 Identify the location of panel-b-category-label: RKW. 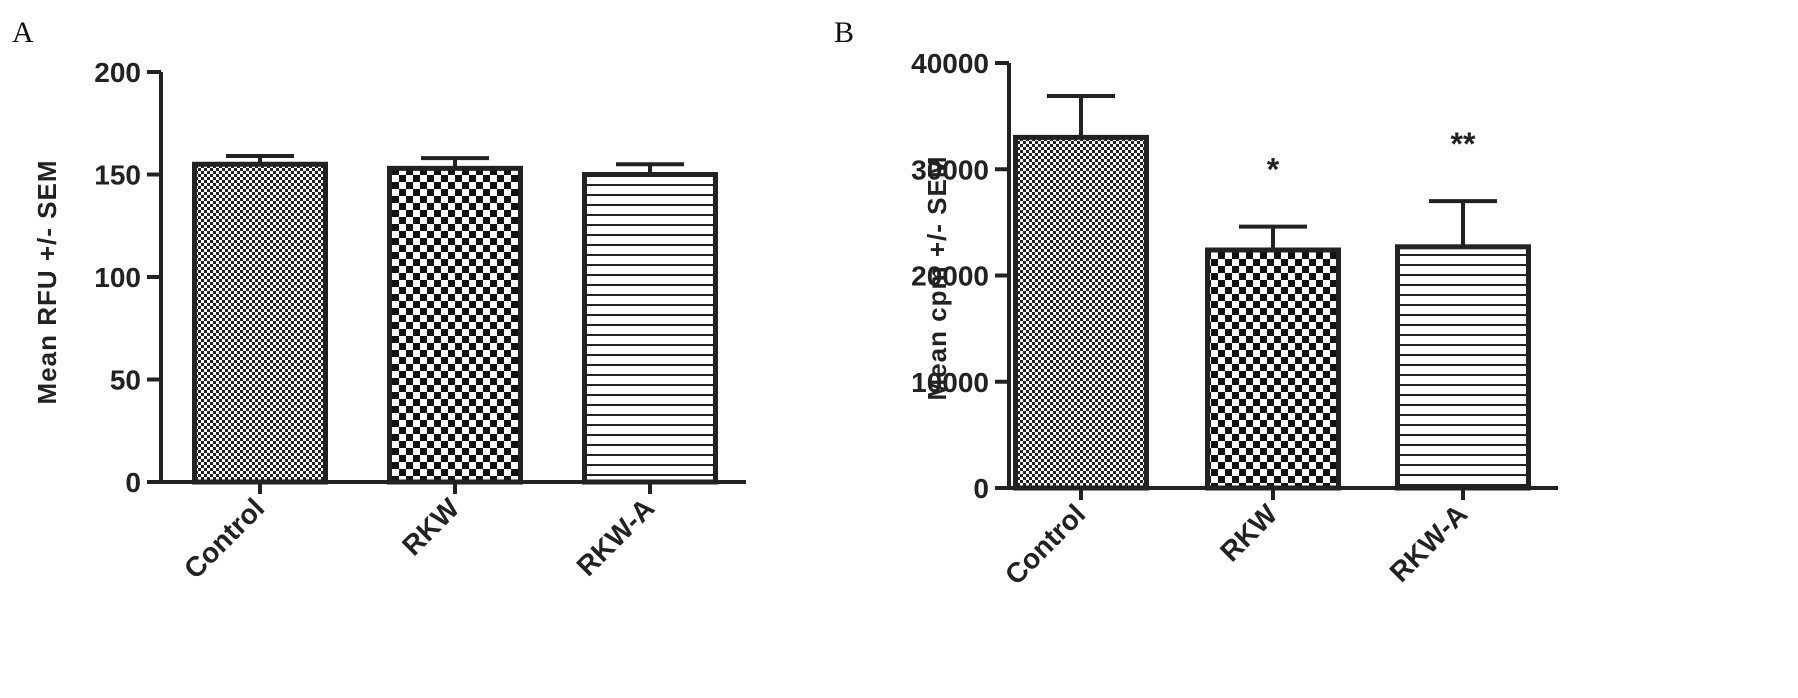
(1249, 533).